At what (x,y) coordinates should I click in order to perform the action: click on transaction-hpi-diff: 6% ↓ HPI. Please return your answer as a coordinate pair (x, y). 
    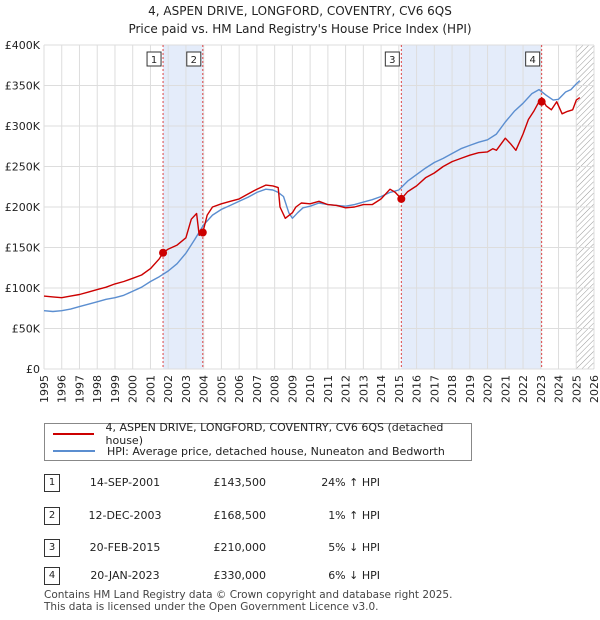
    Looking at the image, I should click on (354, 575).